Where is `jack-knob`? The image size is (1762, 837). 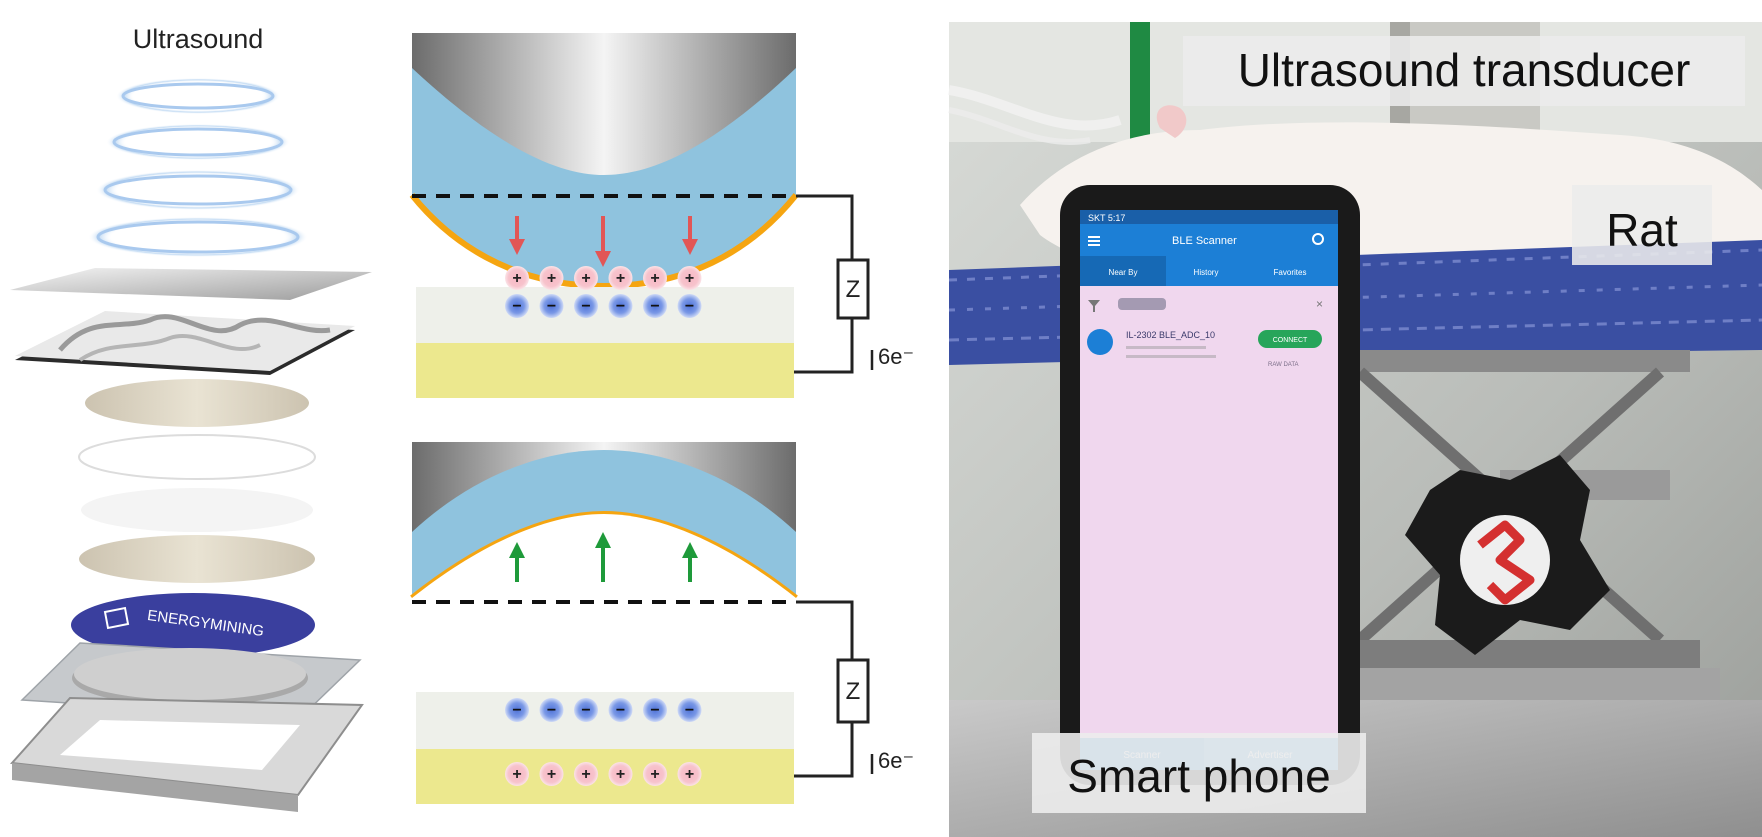
jack-knob is located at coordinates (1507, 555).